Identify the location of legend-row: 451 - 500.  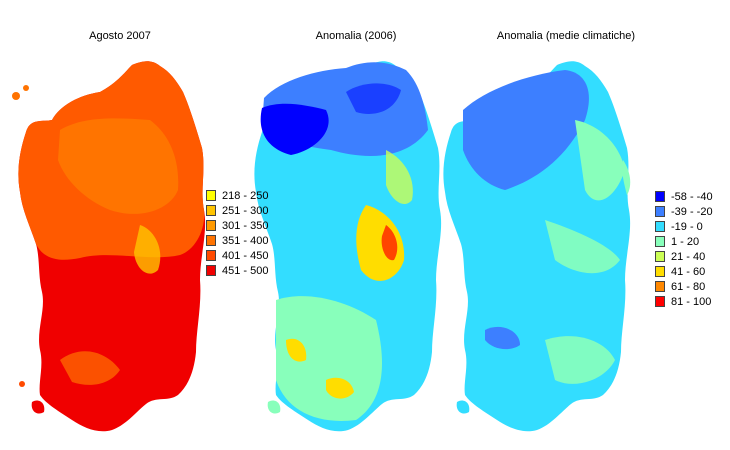
(237, 270).